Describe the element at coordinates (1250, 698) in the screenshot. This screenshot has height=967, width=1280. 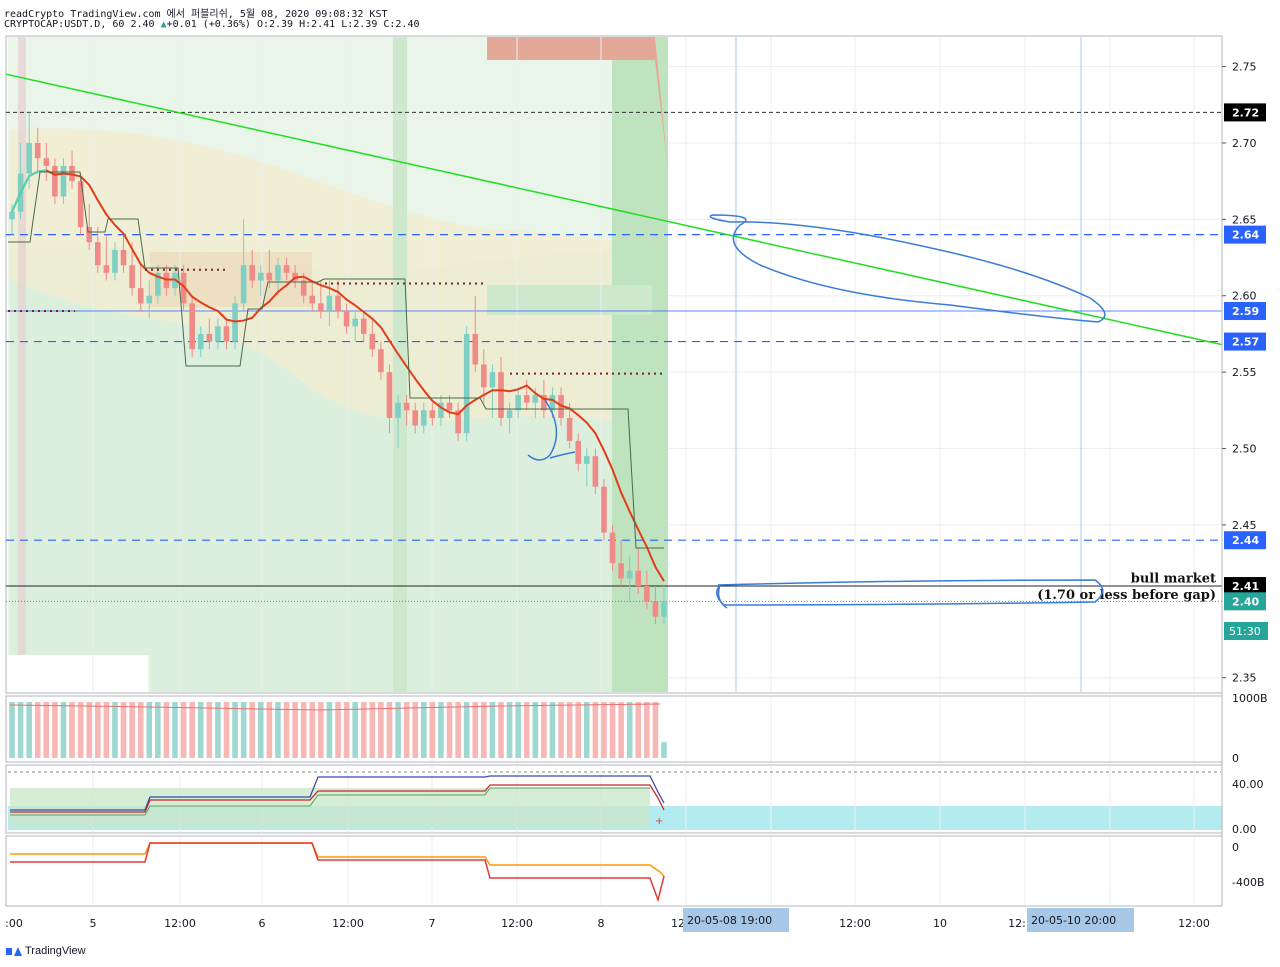
I see `subpane-axis-label-0: 1000B` at that location.